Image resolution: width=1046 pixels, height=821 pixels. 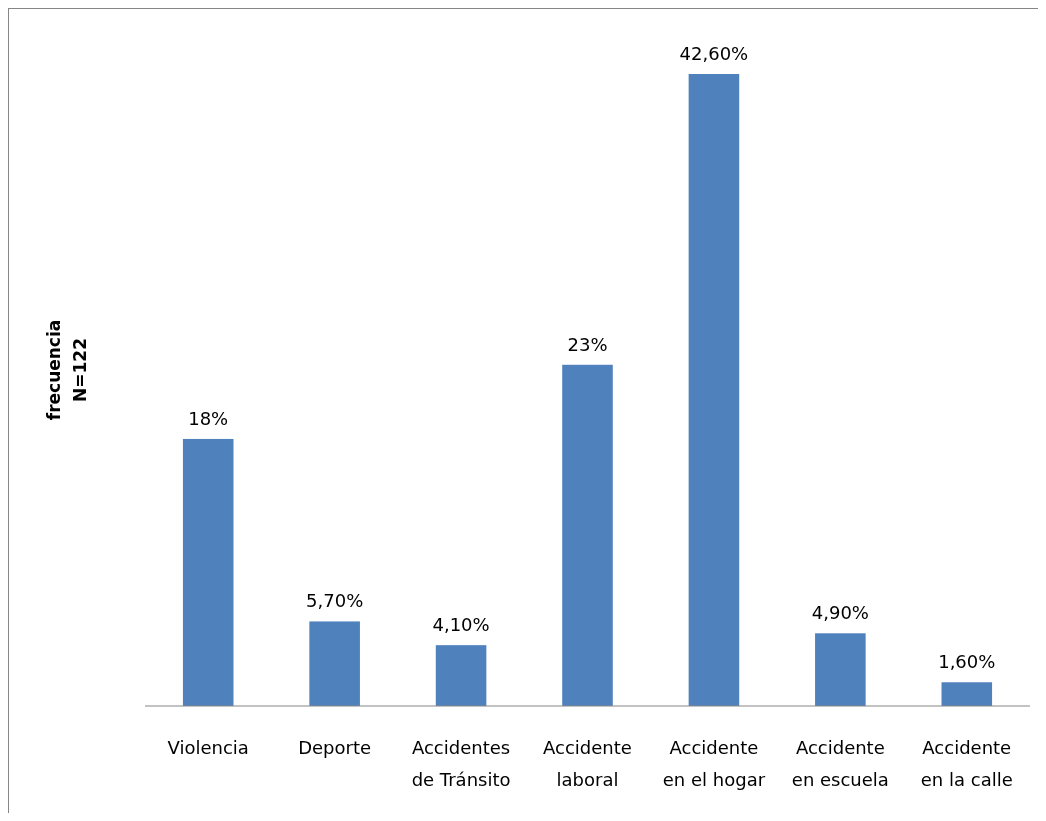 I want to click on data-label: 4,90%, so click(x=840, y=613).